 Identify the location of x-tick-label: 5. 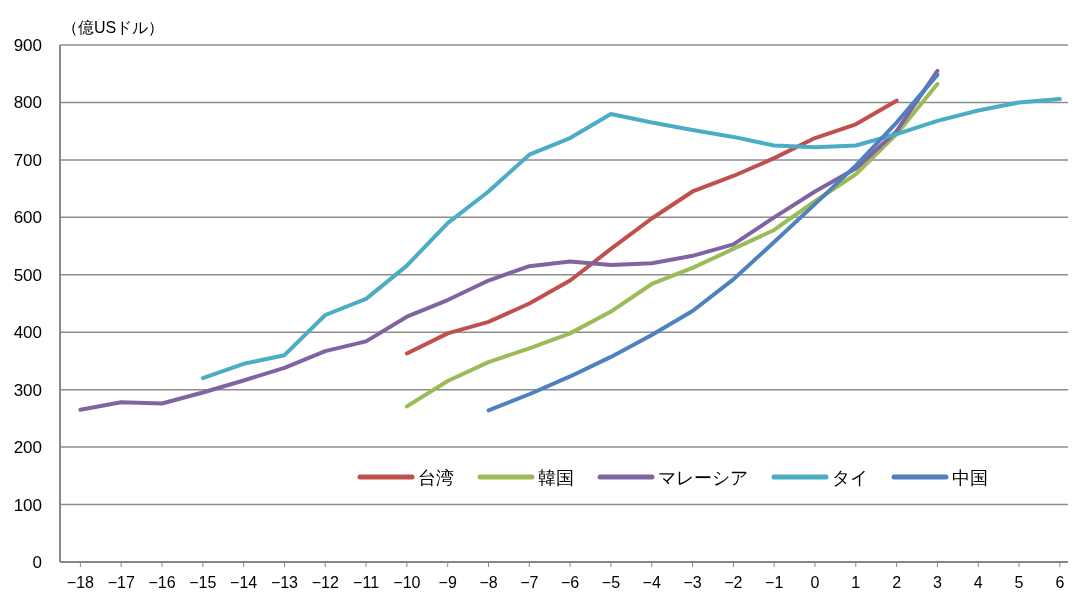
(1019, 582).